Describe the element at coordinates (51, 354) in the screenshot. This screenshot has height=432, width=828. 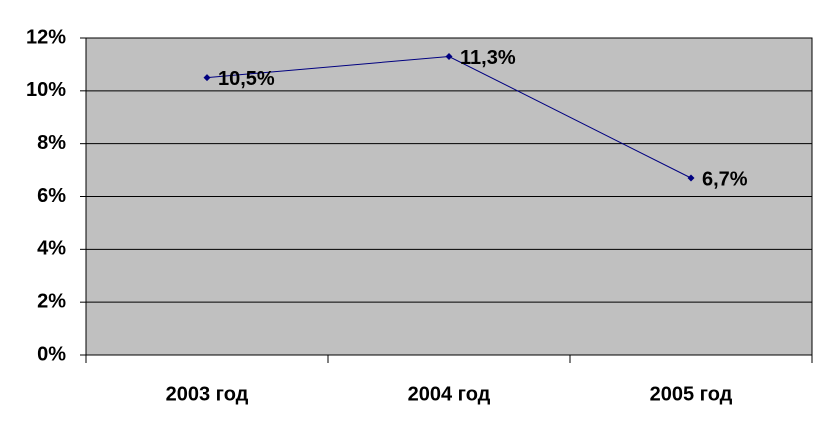
I see `y-tick-label: 0%` at that location.